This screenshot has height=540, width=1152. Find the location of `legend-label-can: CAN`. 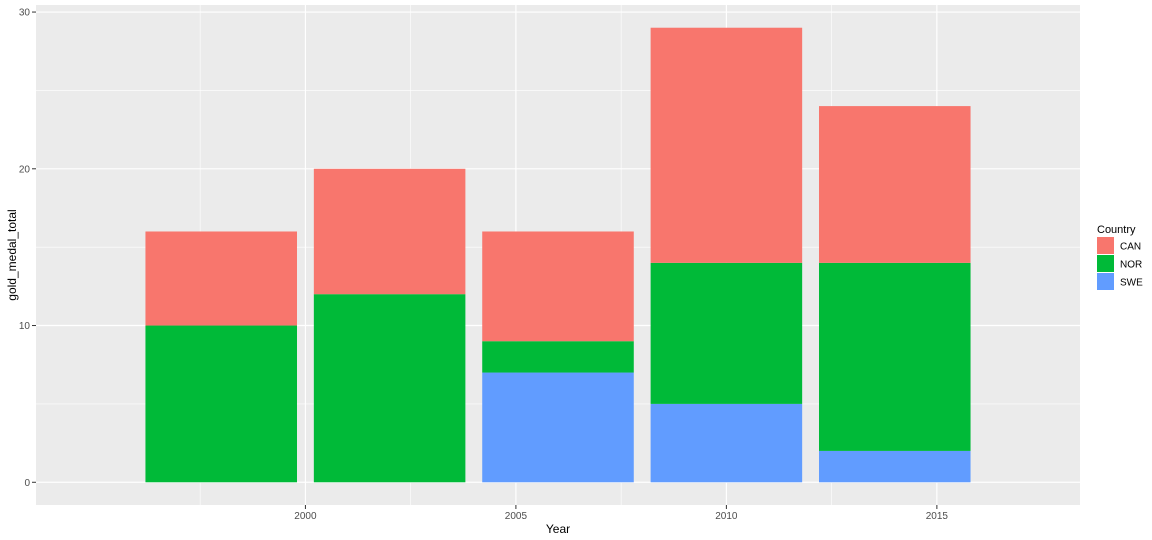

legend-label-can: CAN is located at coordinates (1130, 247).